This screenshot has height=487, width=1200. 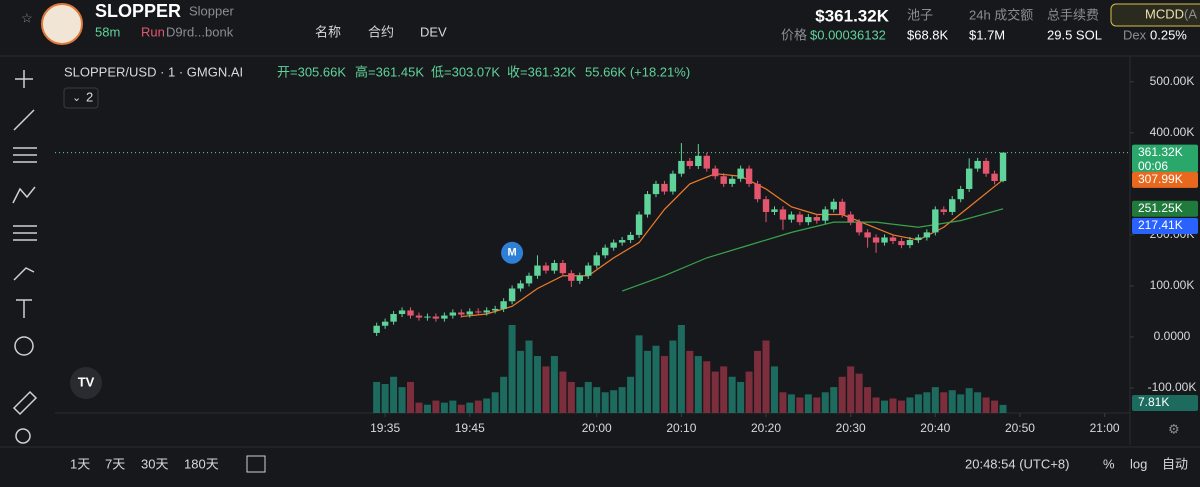 What do you see at coordinates (86, 381) in the screenshot?
I see `tv-logo-text: TV` at bounding box center [86, 381].